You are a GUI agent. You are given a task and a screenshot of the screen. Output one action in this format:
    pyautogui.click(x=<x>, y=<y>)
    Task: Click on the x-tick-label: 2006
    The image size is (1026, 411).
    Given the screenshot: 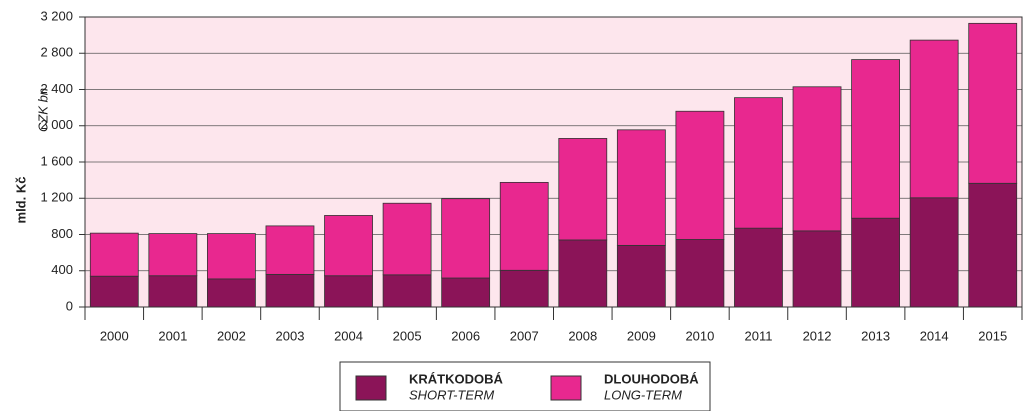 What is the action you would take?
    pyautogui.click(x=465, y=335)
    